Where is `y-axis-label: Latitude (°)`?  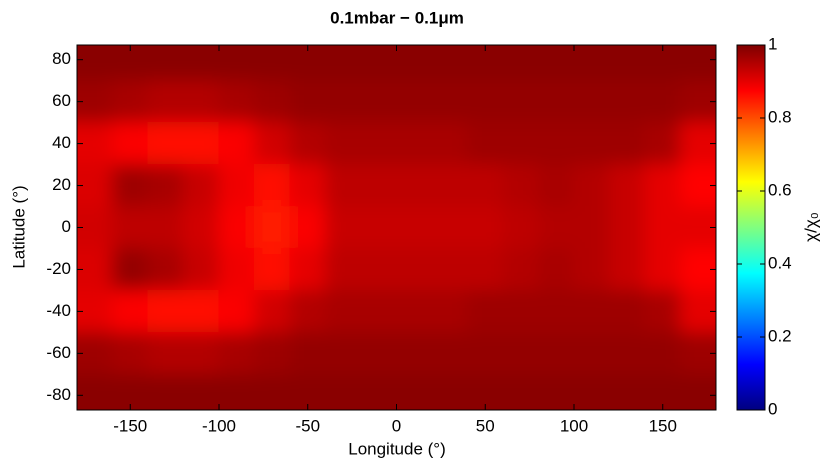 y-axis-label: Latitude (°) is located at coordinates (18, 226).